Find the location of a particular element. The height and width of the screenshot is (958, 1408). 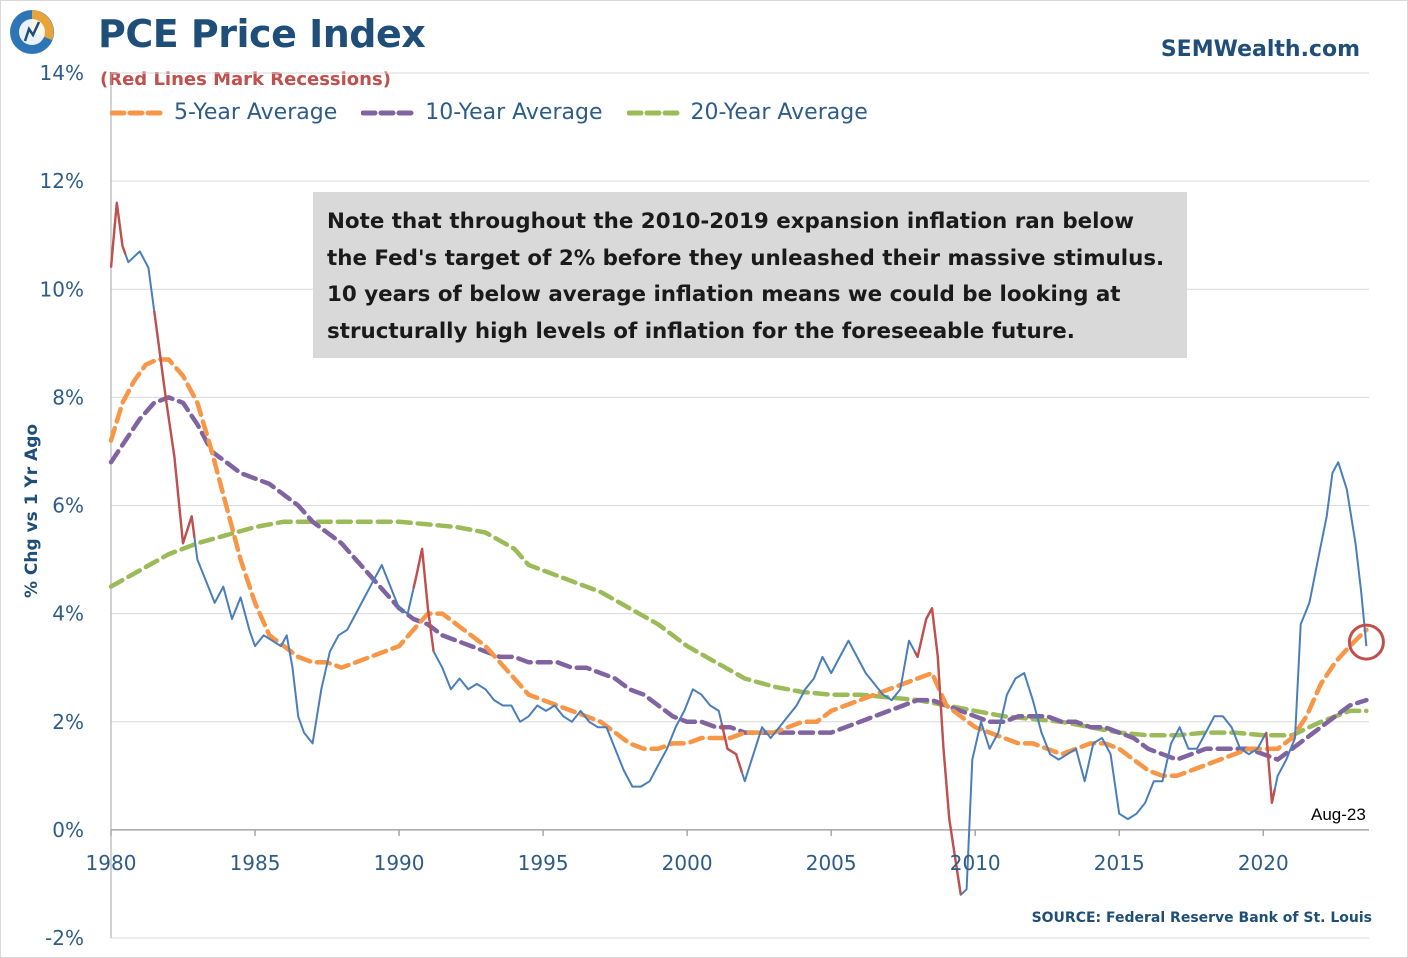

y-tick-label: 4% is located at coordinates (68, 614).